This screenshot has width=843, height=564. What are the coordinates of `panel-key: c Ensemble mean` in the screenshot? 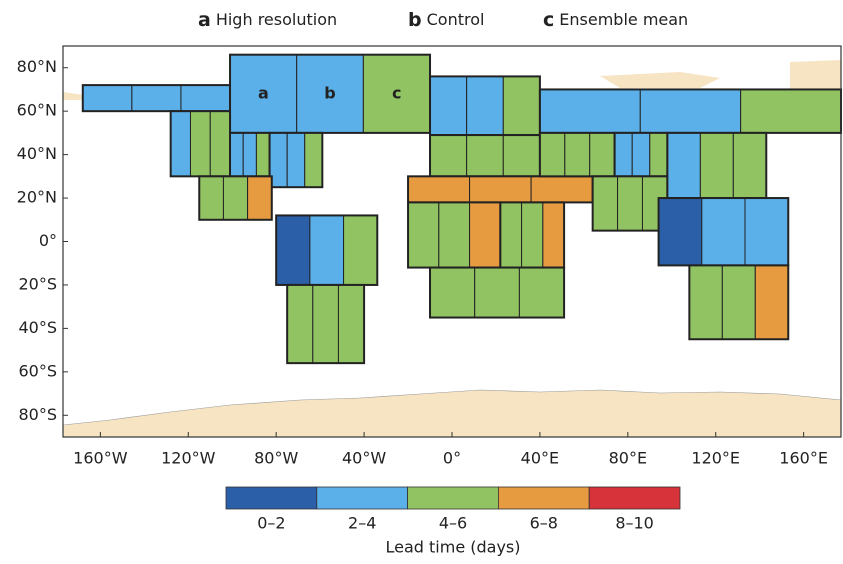 It's located at (615, 20).